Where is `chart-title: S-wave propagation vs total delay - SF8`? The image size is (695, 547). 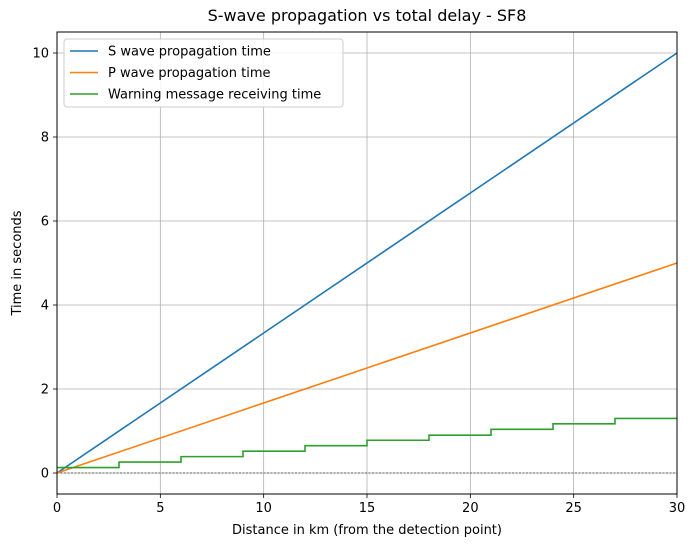
chart-title: S-wave propagation vs total delay - SF8 is located at coordinates (367, 15).